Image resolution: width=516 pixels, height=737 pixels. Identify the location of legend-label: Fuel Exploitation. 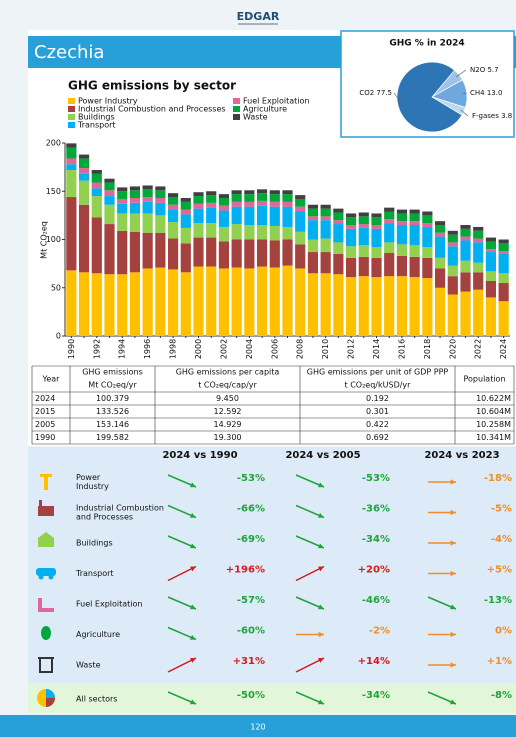
(276, 101).